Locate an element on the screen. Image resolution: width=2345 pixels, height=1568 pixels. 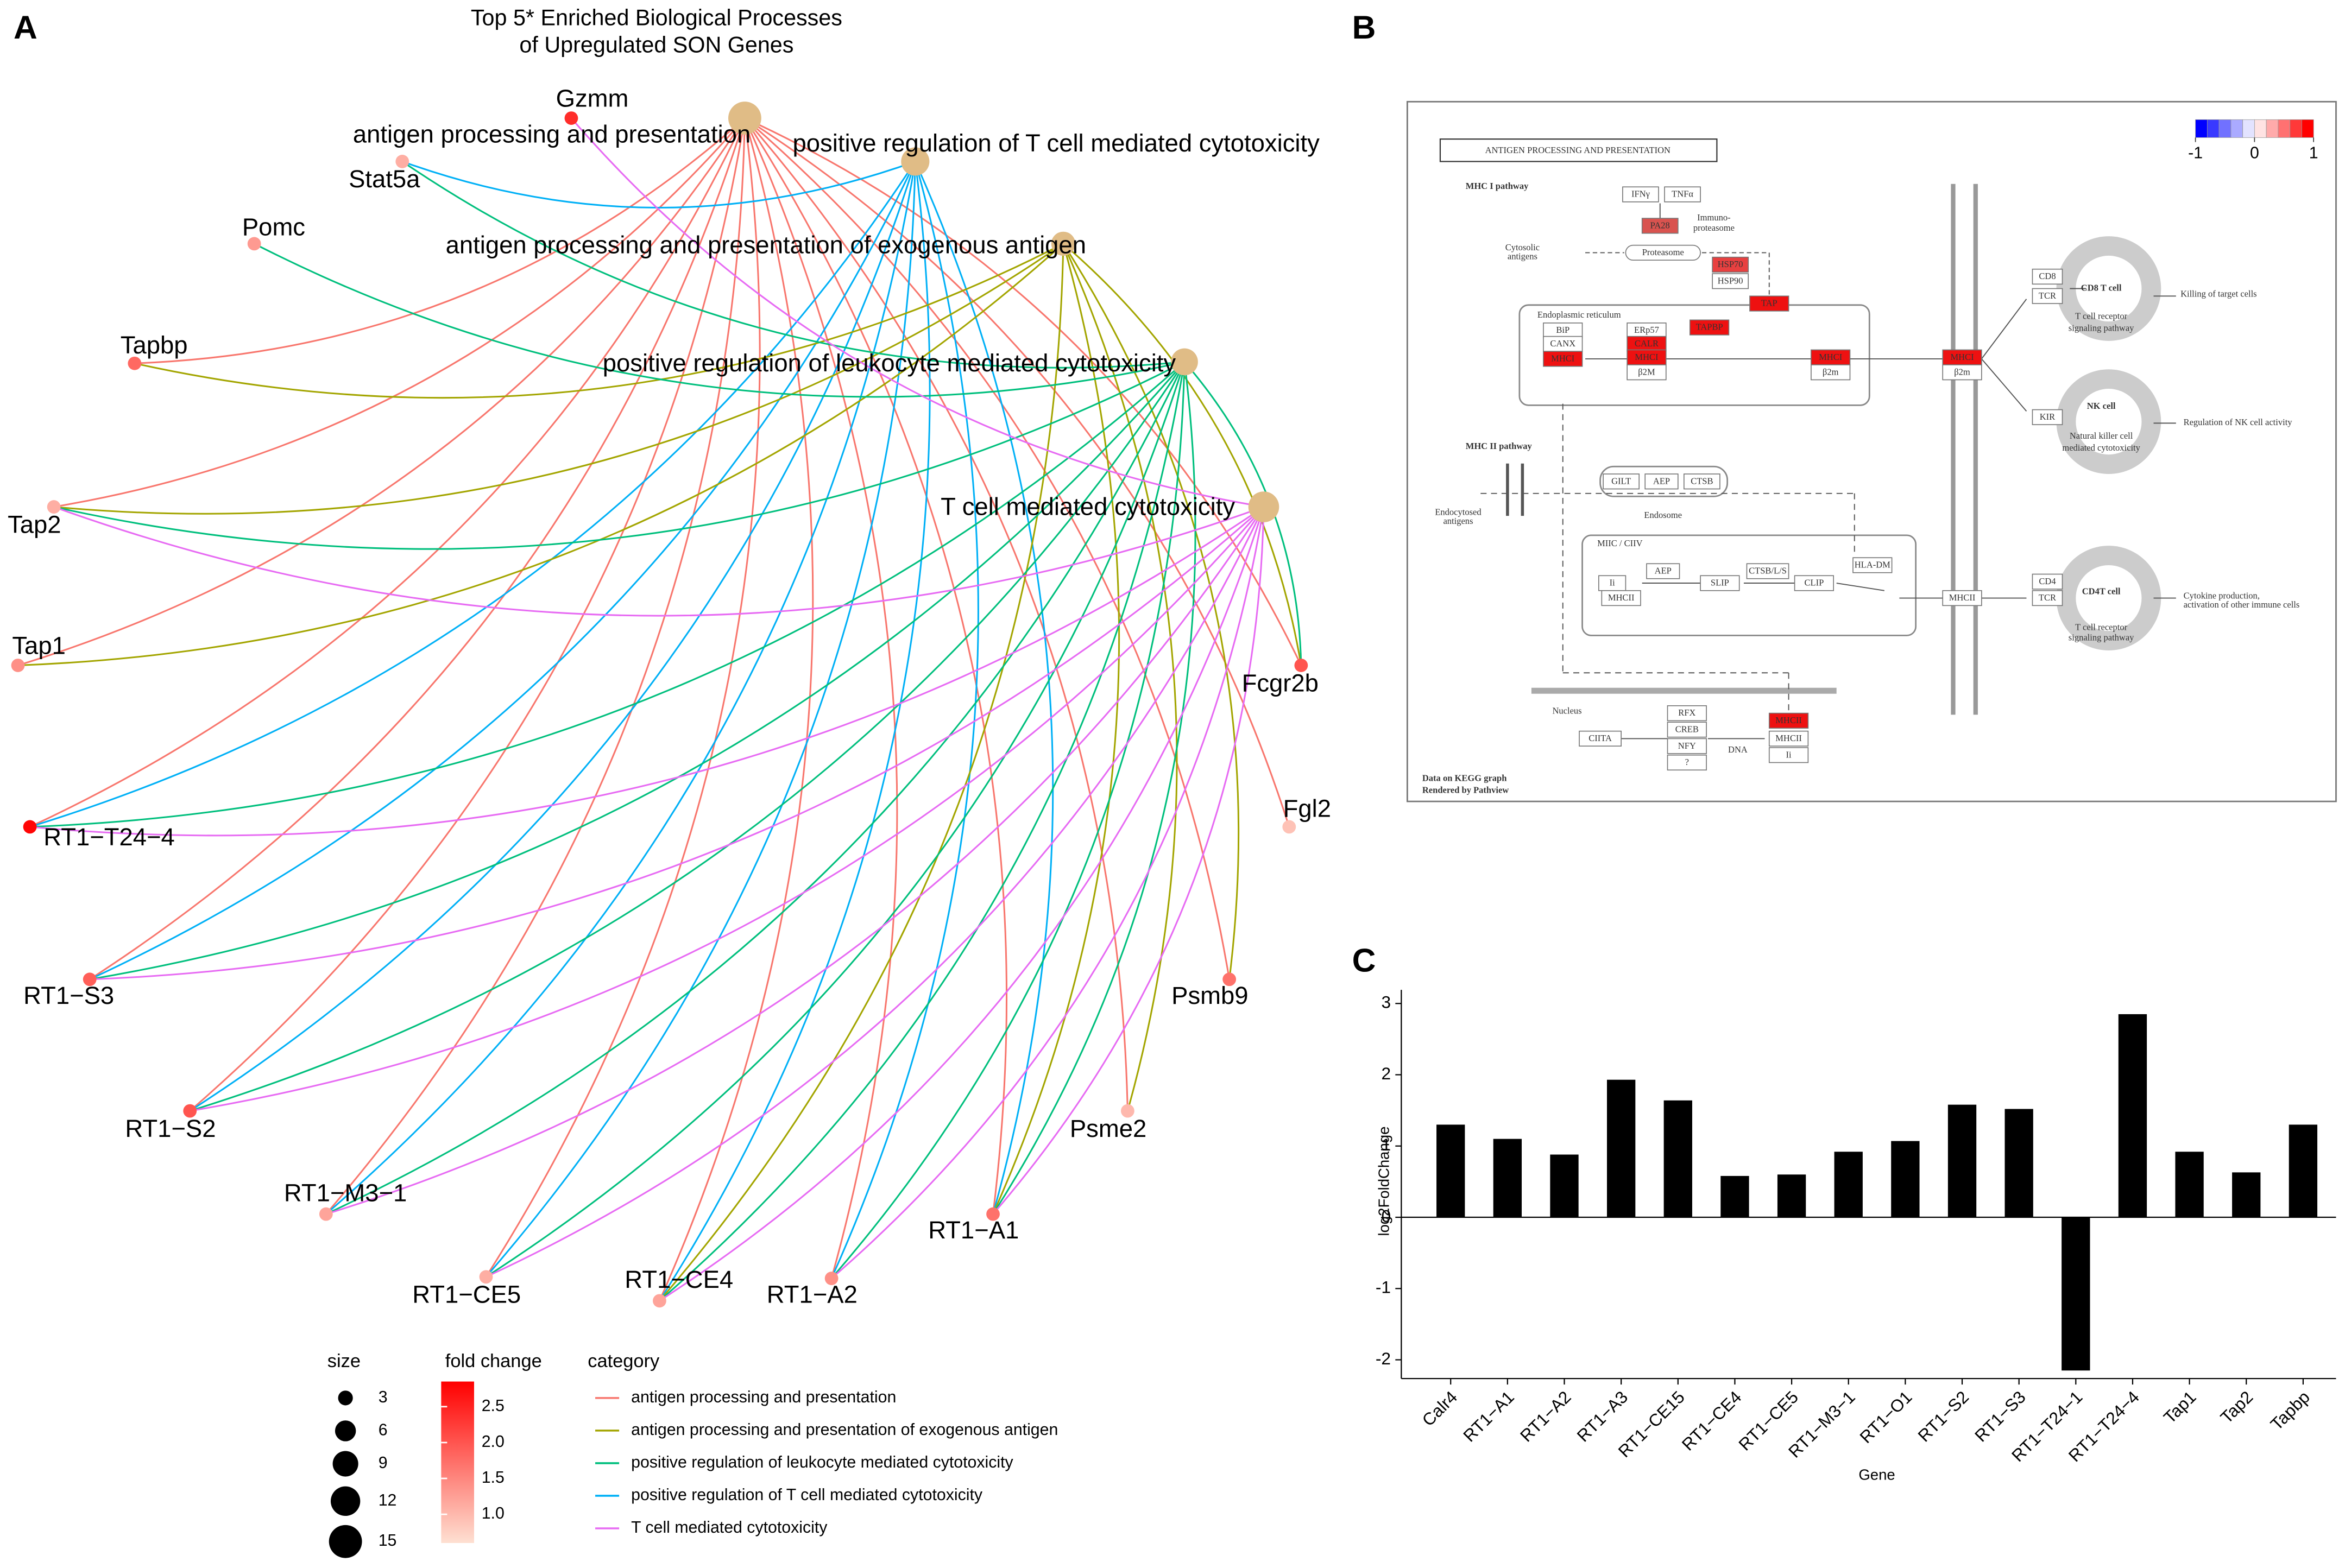
kegg-node-label: CD4 is located at coordinates (2048, 581).